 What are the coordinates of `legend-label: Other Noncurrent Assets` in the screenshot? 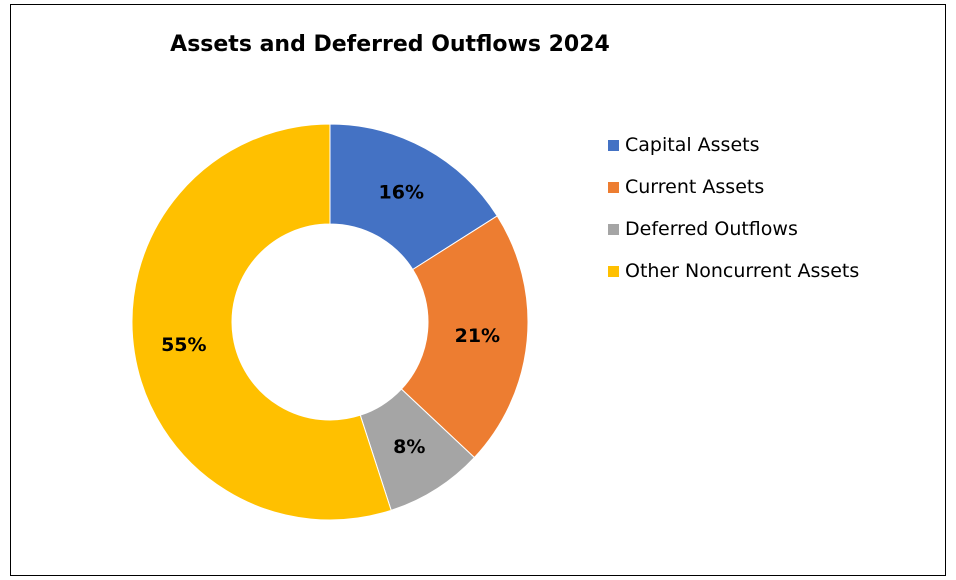 It's located at (742, 271).